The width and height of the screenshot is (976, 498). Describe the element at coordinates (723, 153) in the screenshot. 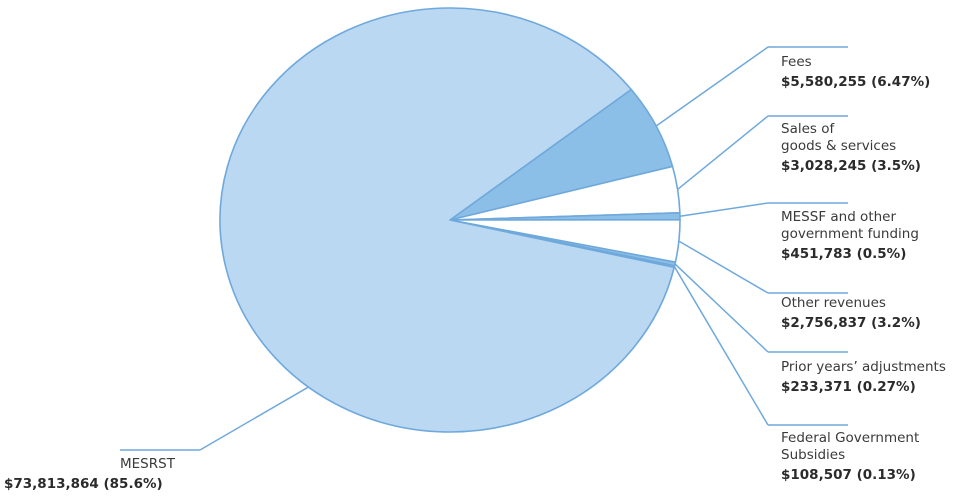

I see `leader-line-sales-of-goods-services` at that location.